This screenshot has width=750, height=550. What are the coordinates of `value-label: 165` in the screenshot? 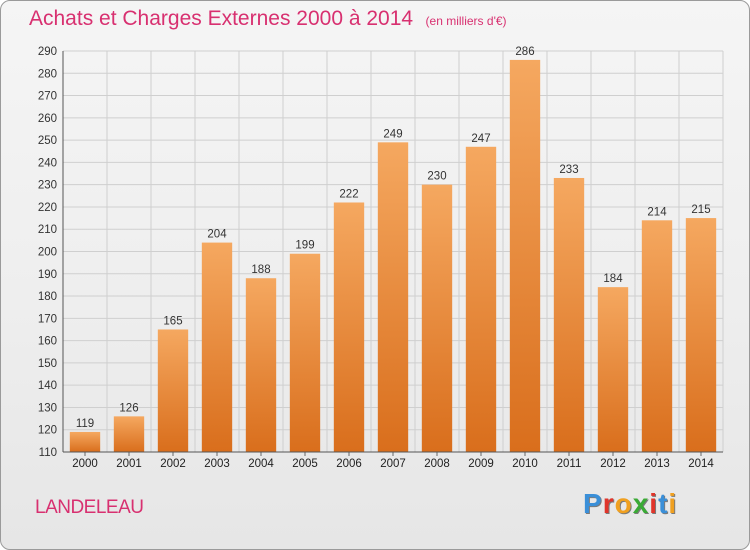 It's located at (172, 321).